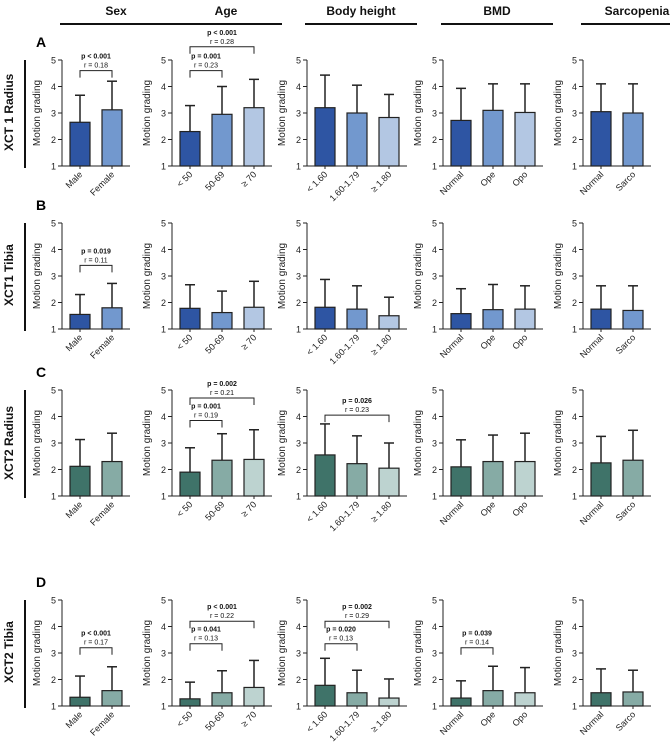 The height and width of the screenshot is (746, 670). What do you see at coordinates (9, 112) in the screenshot?
I see `row-label: XCT 1 Radius` at bounding box center [9, 112].